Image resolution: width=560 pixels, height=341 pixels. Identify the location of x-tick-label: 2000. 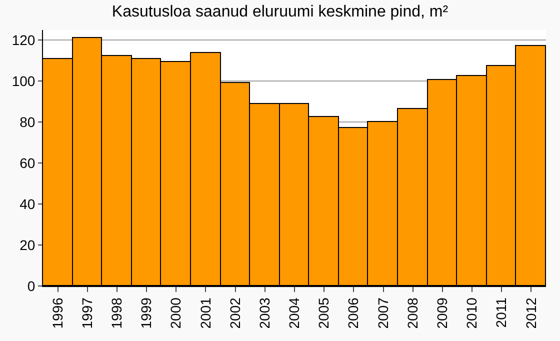
(176, 313).